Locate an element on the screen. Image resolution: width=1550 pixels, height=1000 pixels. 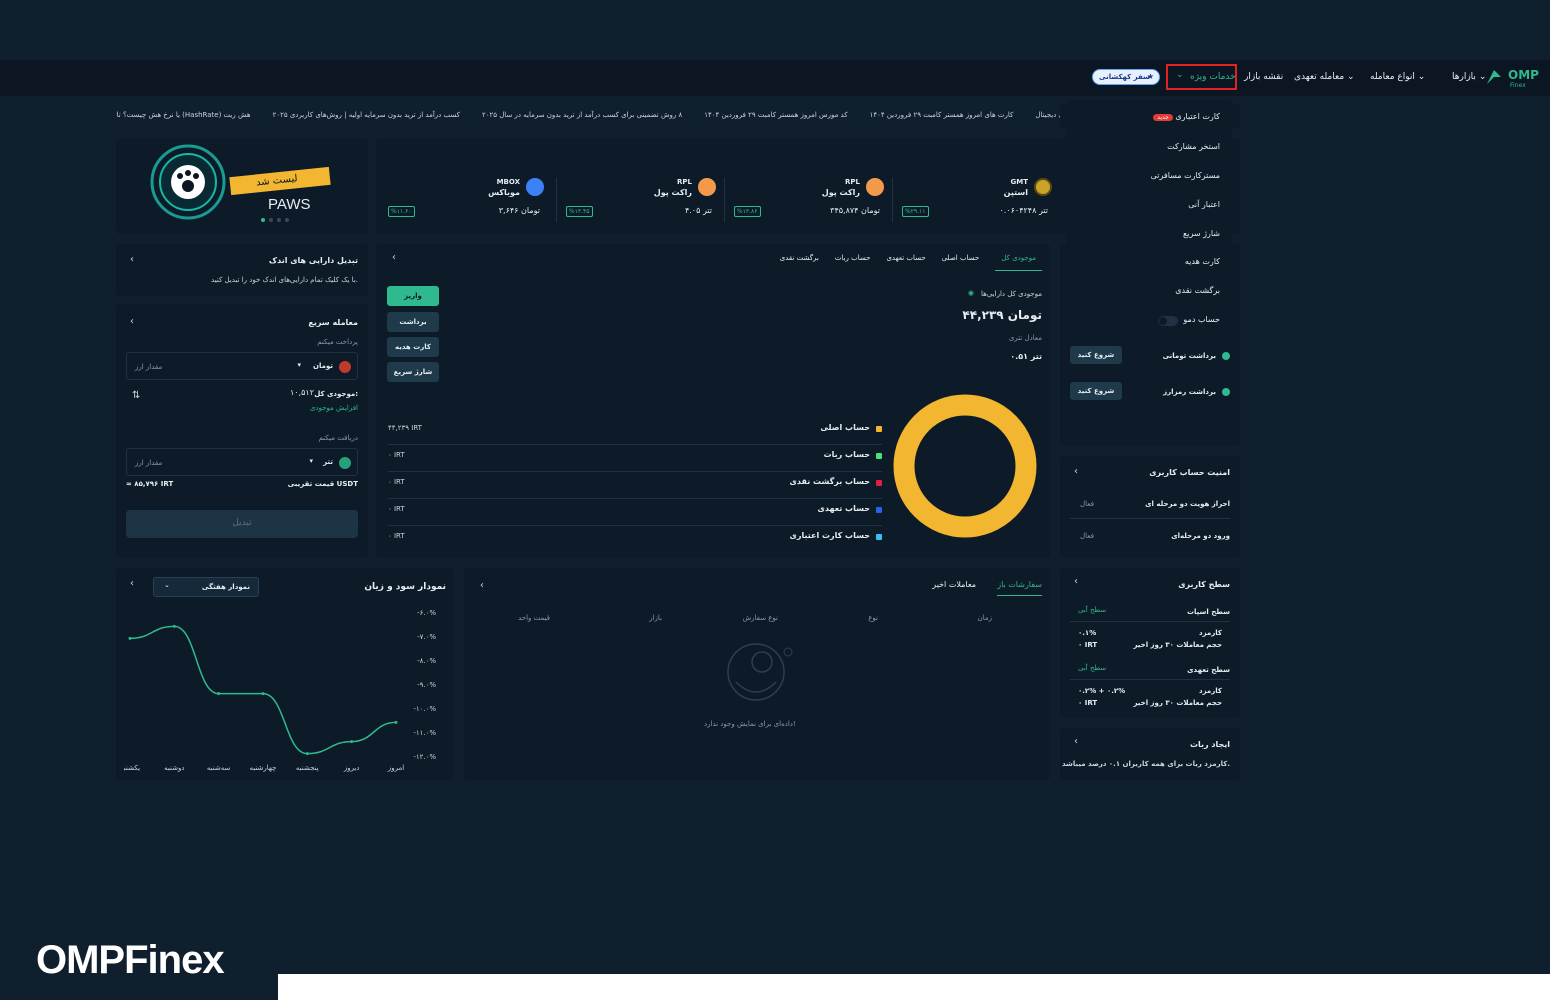
account-row: حساب ربات ۰ IRT is located at coordinates (635, 458).